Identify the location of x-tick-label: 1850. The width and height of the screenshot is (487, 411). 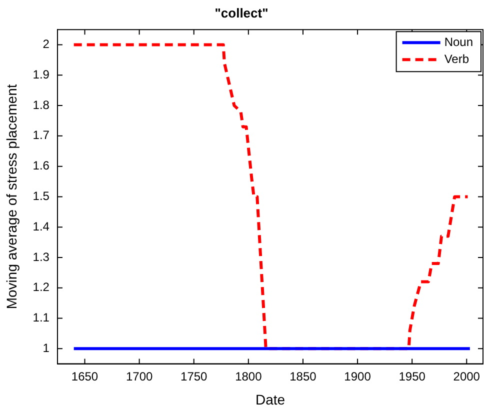
(303, 376).